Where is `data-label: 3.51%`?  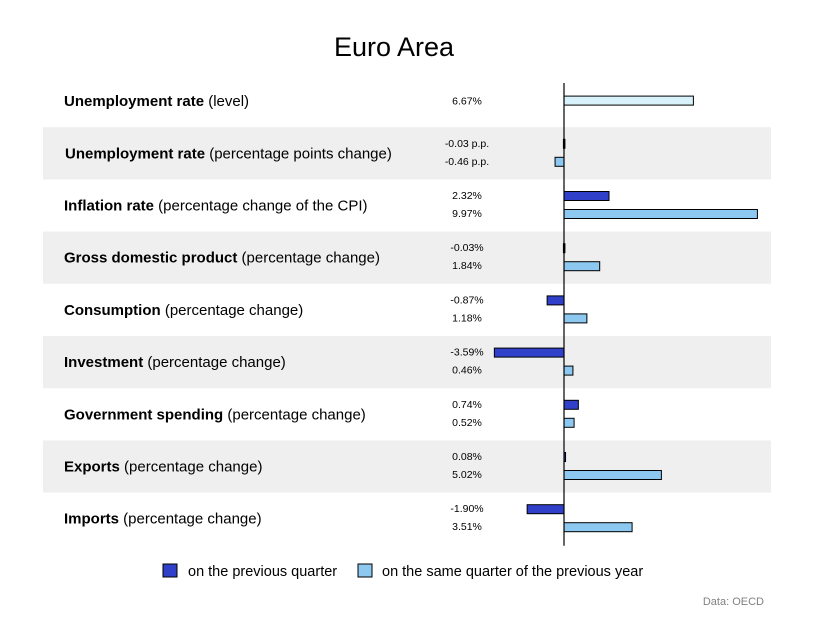
data-label: 3.51% is located at coordinates (467, 527).